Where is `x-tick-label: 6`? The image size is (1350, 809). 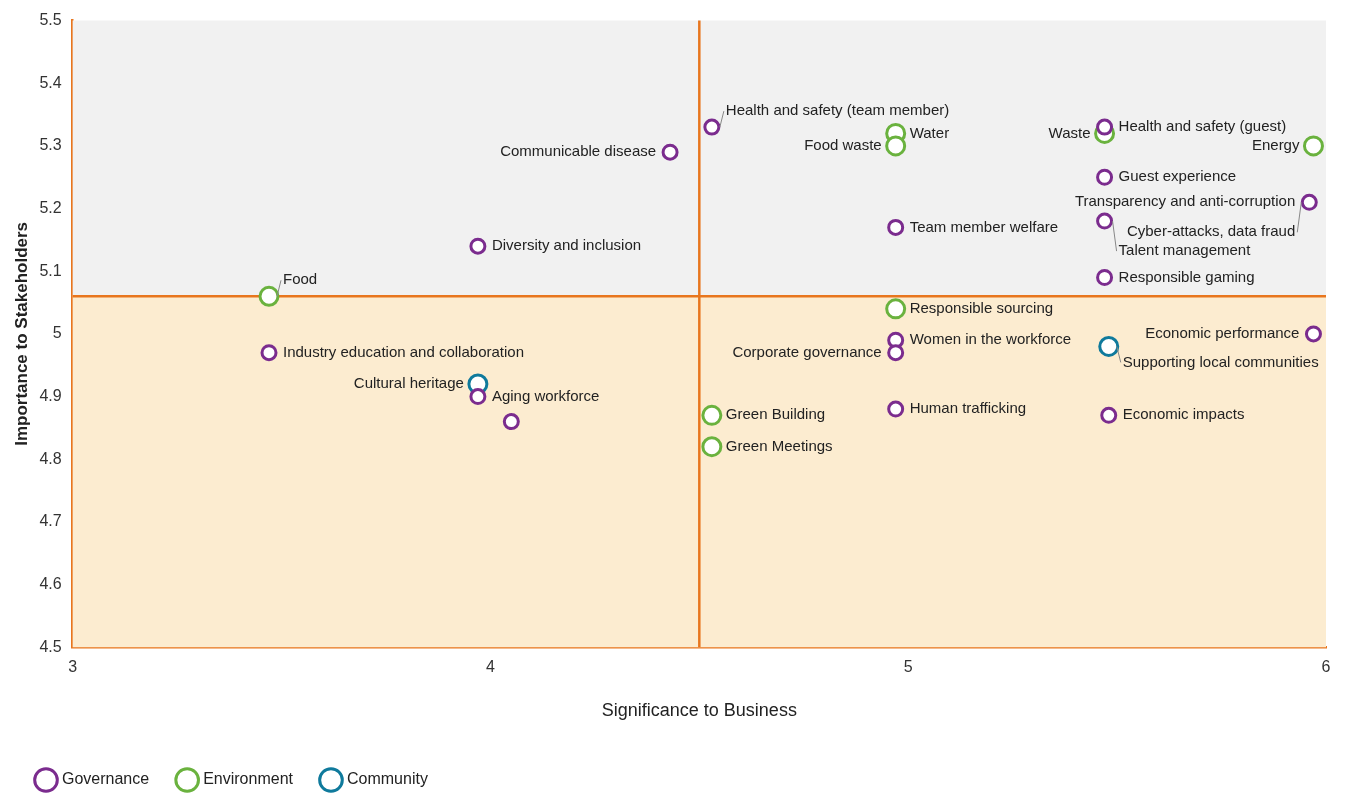
x-tick-label: 6 is located at coordinates (1326, 667).